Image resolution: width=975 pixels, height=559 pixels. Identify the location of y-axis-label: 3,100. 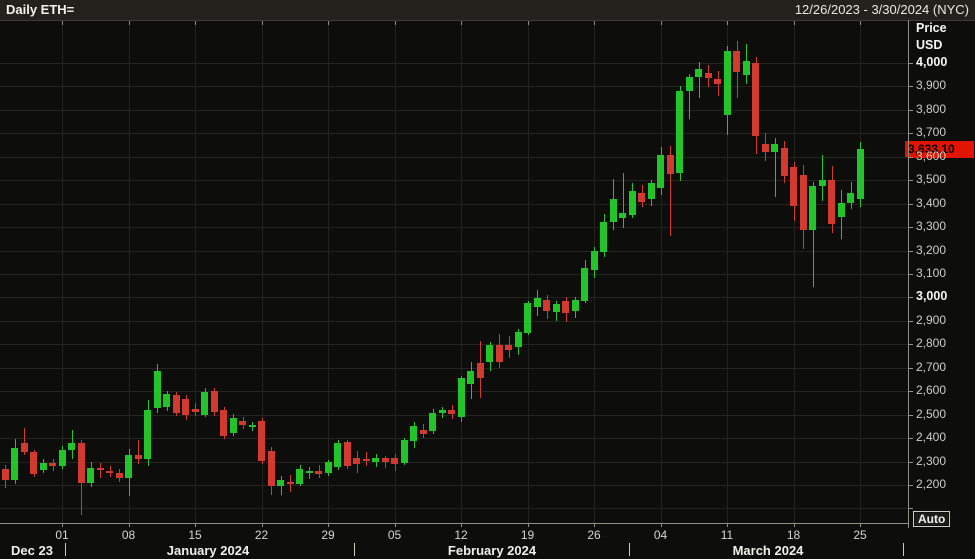
(931, 272).